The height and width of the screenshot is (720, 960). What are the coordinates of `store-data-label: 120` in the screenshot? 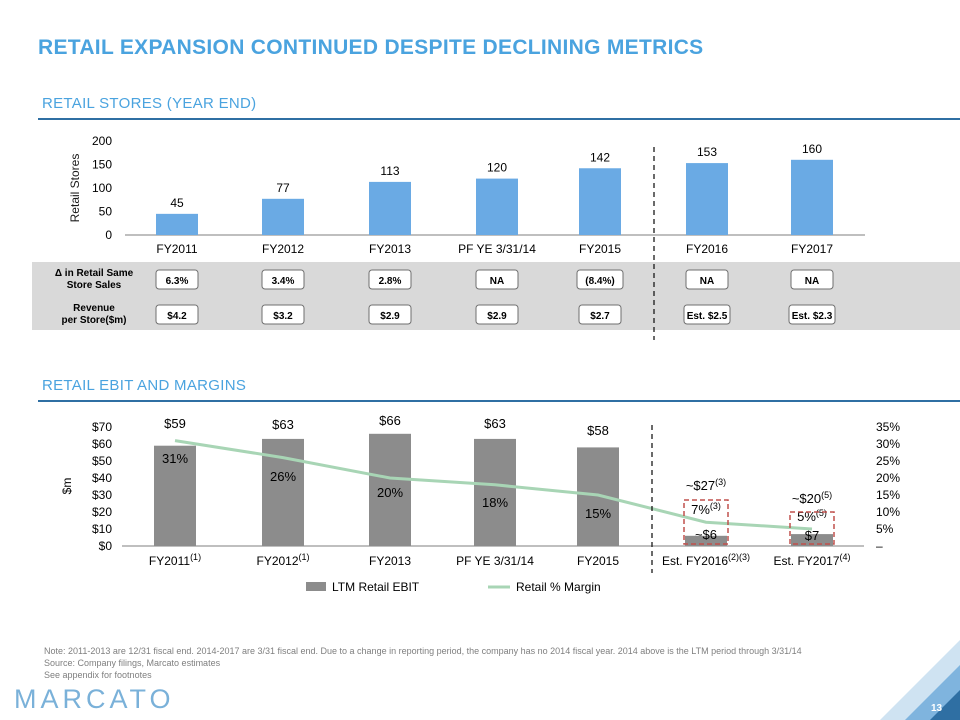 It's located at (497, 168).